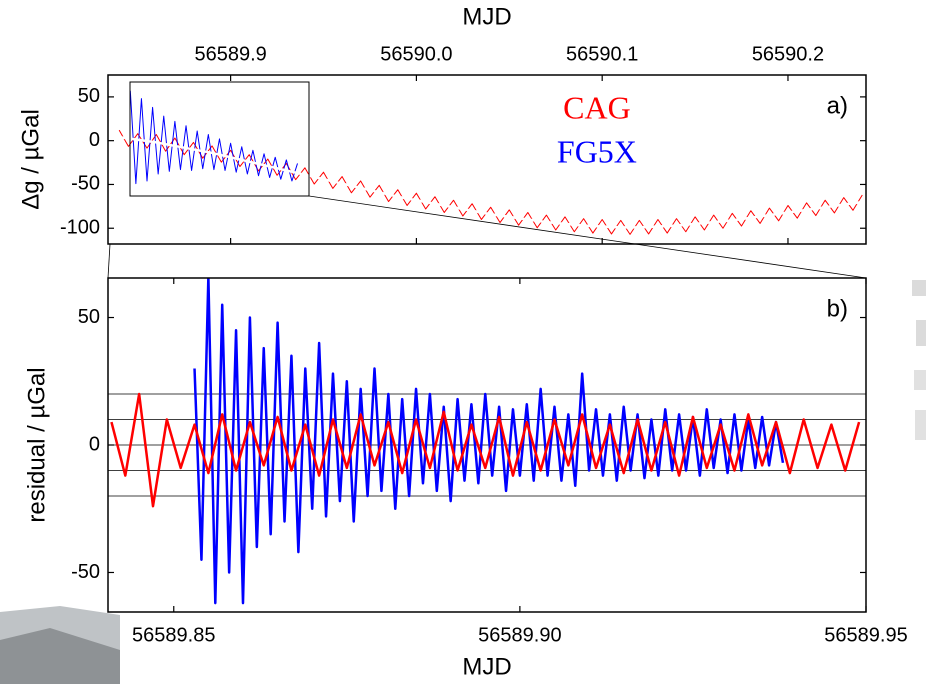  What do you see at coordinates (80, 228) in the screenshot?
I see `y-tick-label: -100` at bounding box center [80, 228].